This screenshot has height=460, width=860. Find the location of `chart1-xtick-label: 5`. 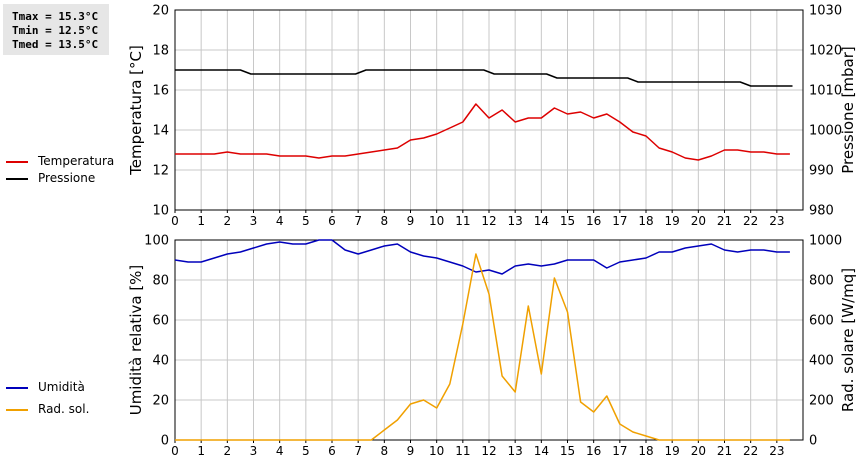

chart1-xtick-label: 5 is located at coordinates (306, 221).